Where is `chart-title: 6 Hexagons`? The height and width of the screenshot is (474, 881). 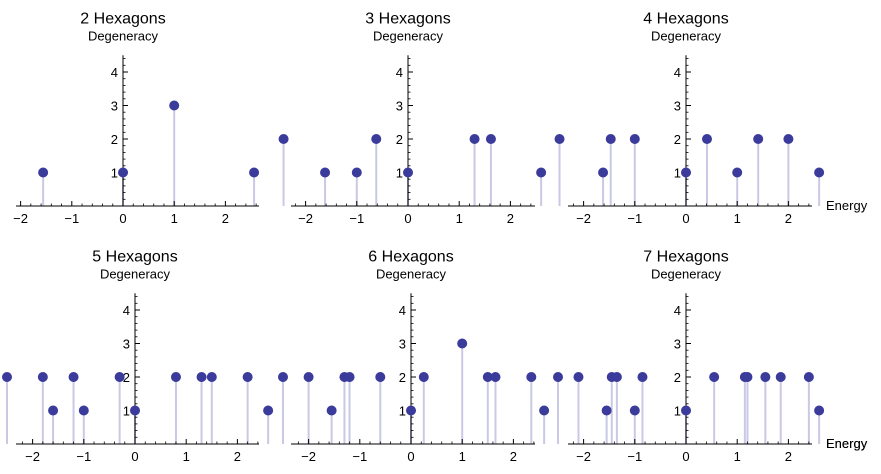
chart-title: 6 Hexagons is located at coordinates (410, 256).